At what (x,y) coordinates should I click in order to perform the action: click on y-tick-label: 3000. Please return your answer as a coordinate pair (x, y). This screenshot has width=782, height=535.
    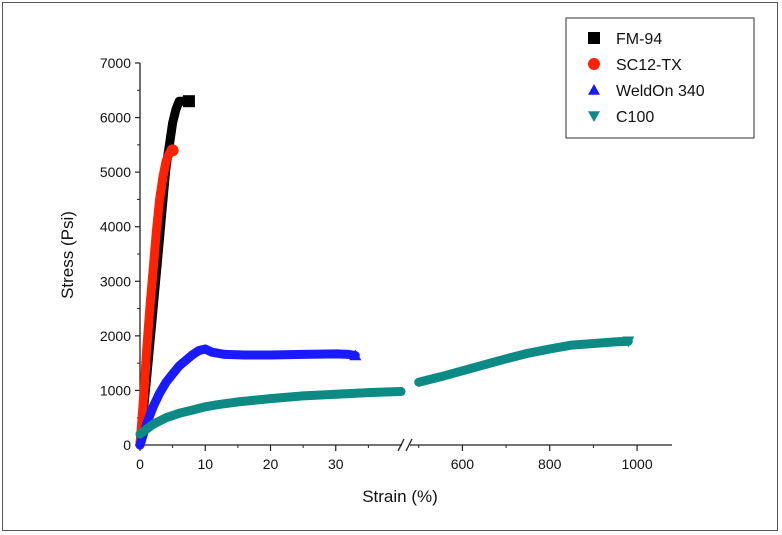
    Looking at the image, I should click on (115, 281).